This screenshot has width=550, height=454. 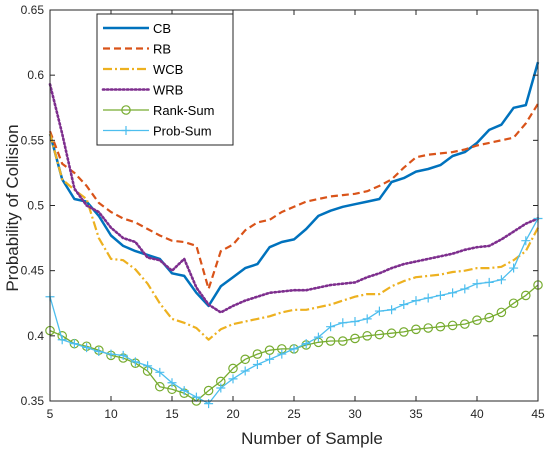 I want to click on y-tick-label: 0.6, so click(x=35, y=75).